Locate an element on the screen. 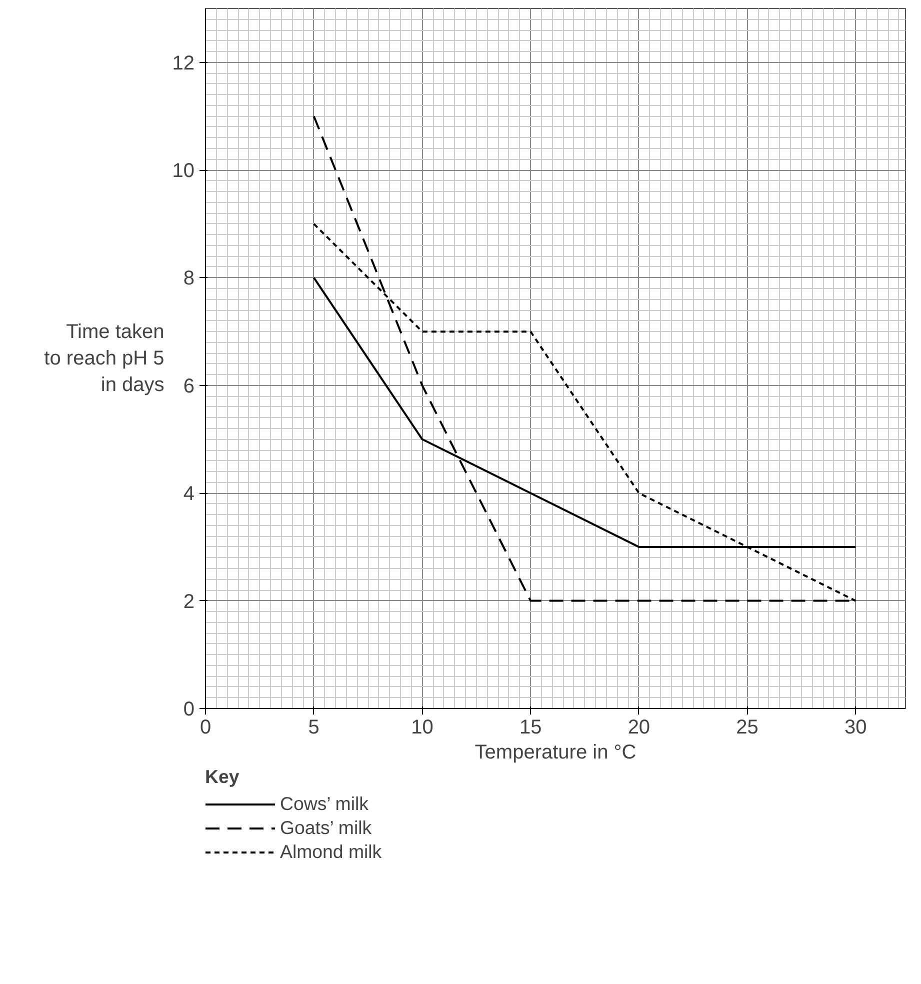 The image size is (921, 984). x-tick-label: 15 is located at coordinates (530, 727).